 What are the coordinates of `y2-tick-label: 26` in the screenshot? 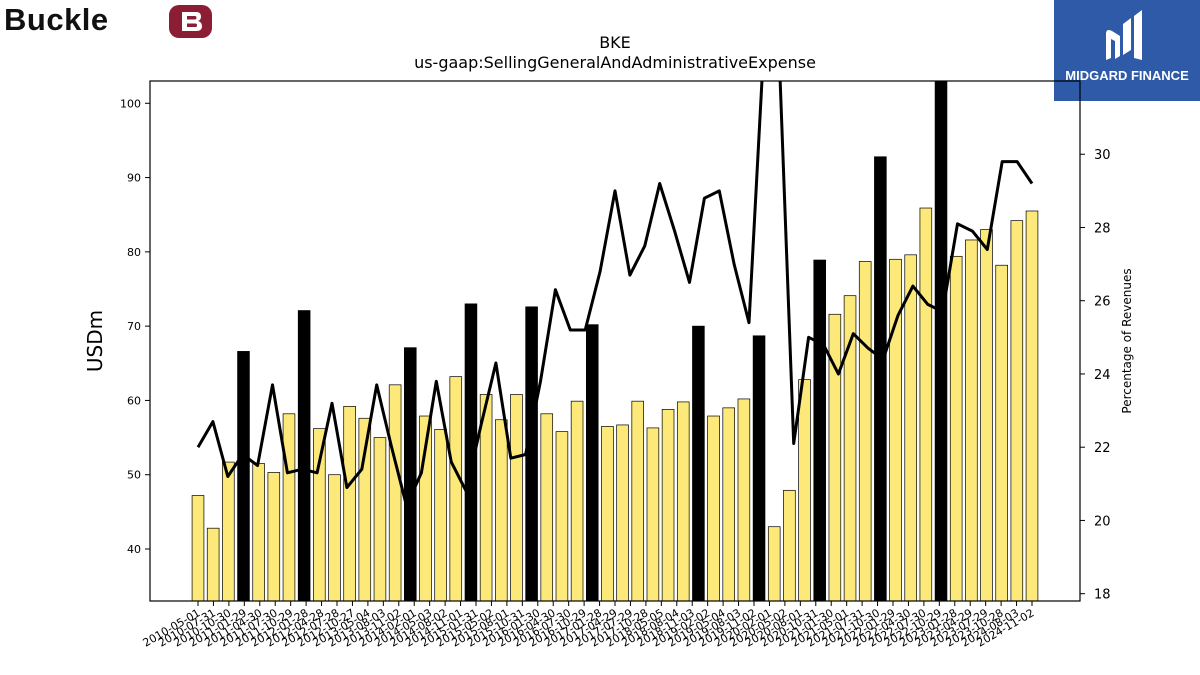 It's located at (1102, 302).